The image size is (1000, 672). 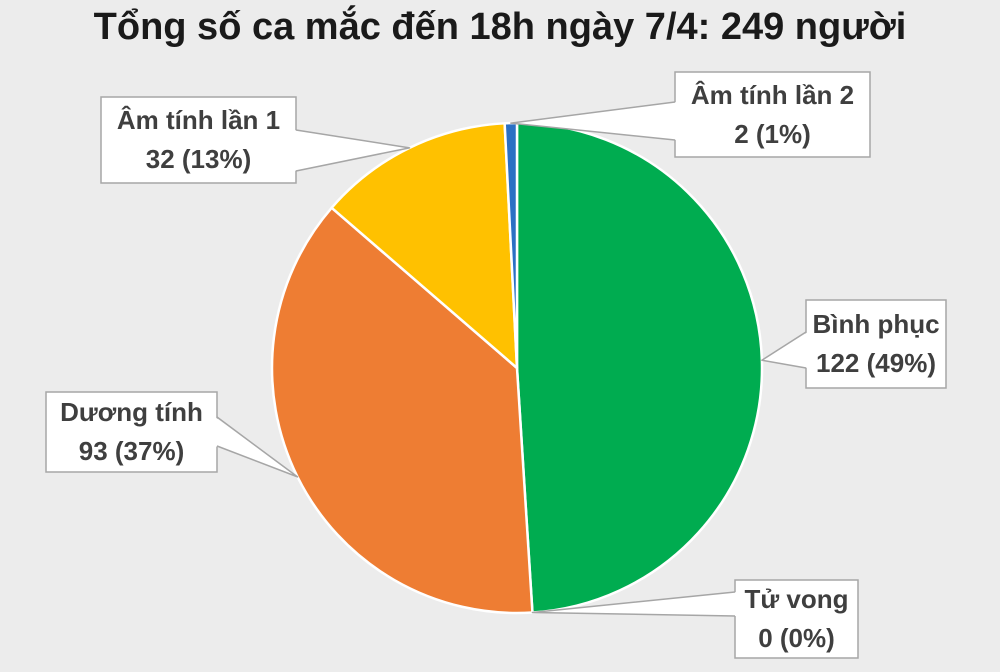 What do you see at coordinates (796, 619) in the screenshot?
I see `callout-box-tu-vong` at bounding box center [796, 619].